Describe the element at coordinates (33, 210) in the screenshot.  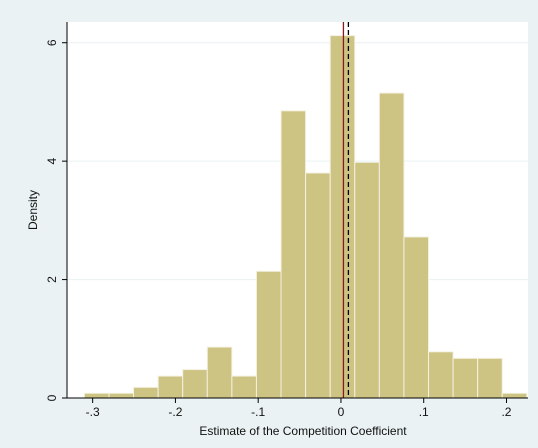
I see `y-axis-label: Density` at that location.